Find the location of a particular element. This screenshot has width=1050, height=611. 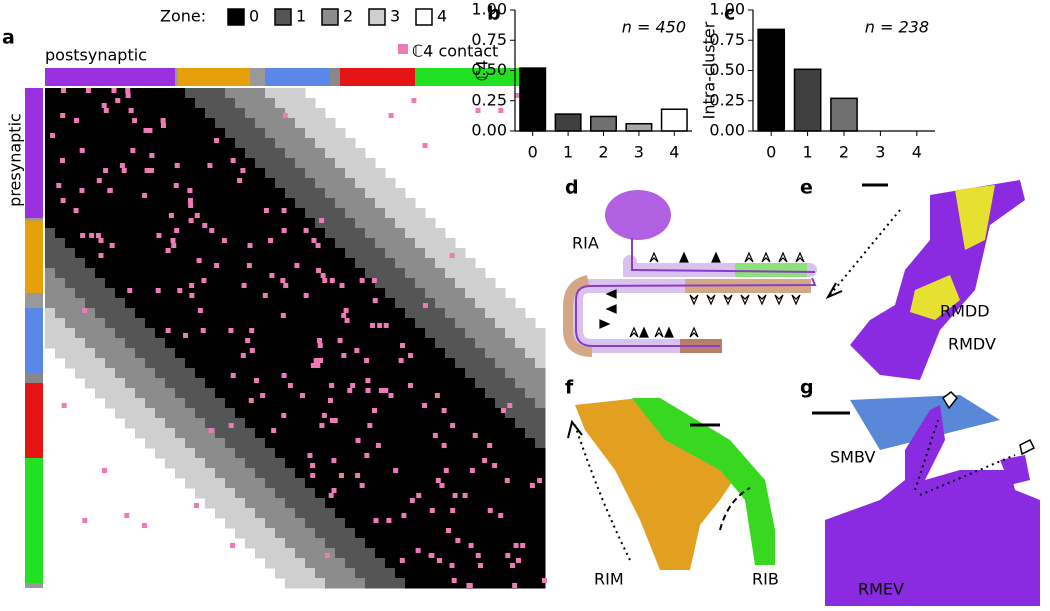

annotation: n = 450 is located at coordinates (654, 27).